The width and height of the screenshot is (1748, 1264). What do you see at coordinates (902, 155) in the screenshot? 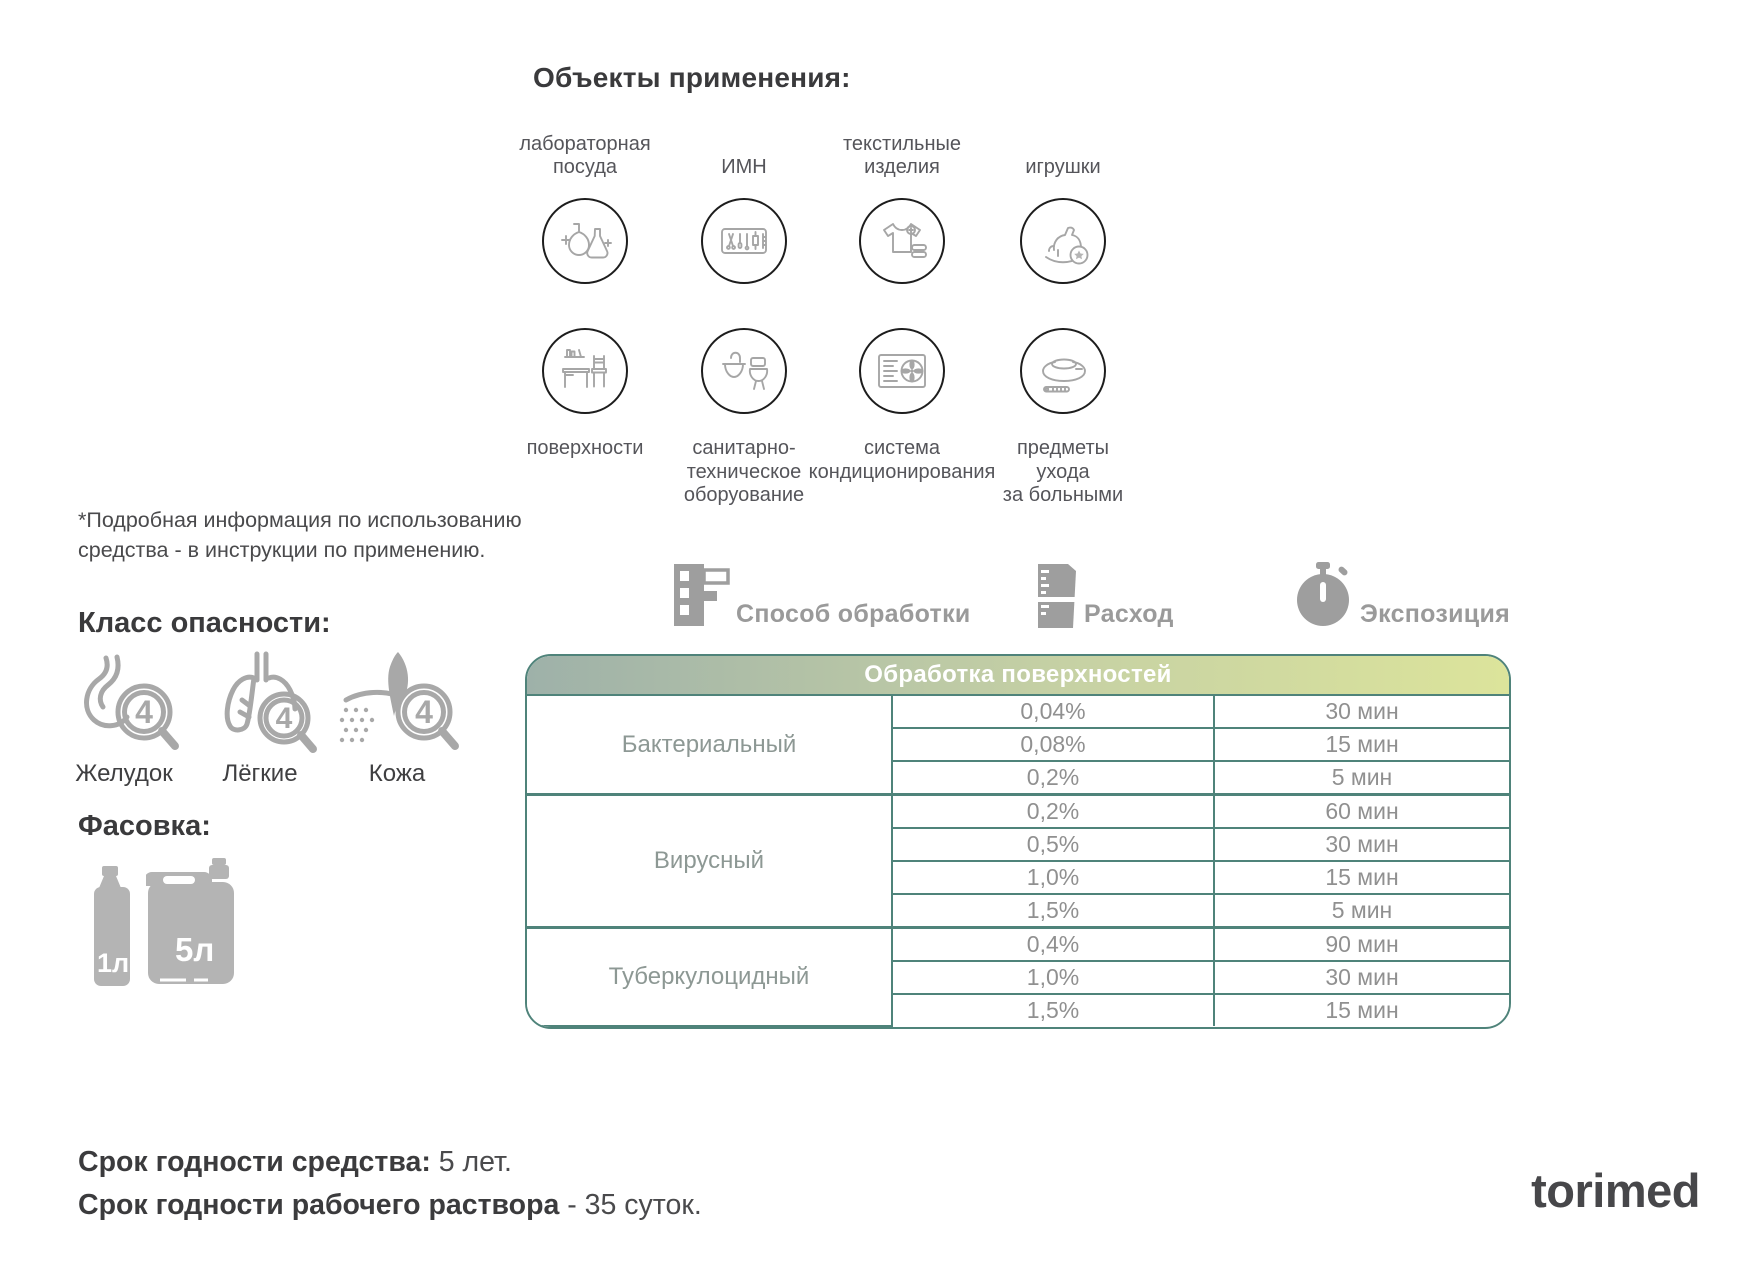
I see `application-object-label: текстильные изделия` at bounding box center [902, 155].